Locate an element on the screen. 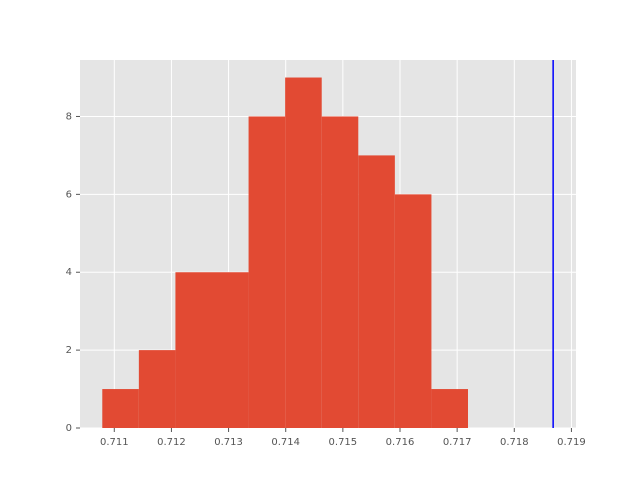  y-tick-label: 6 is located at coordinates (69, 194).